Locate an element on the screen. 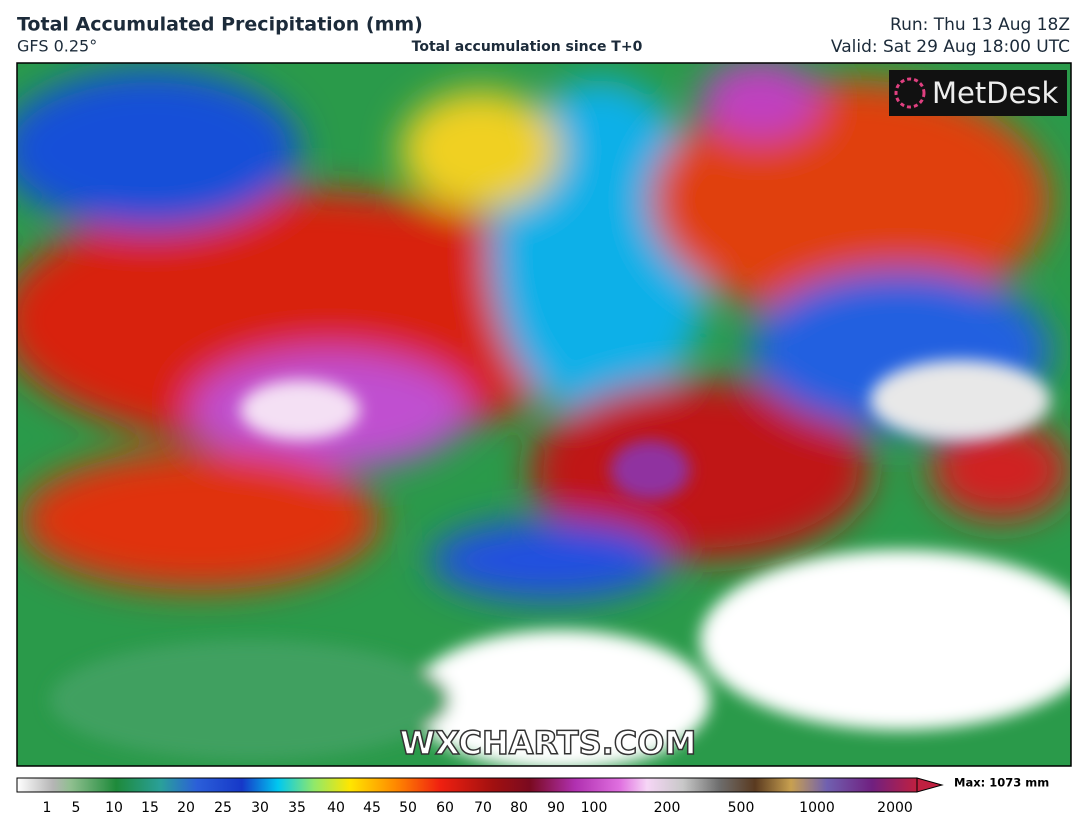 This screenshot has width=1088, height=839. colorbar-tick-label: 5 is located at coordinates (76, 808).